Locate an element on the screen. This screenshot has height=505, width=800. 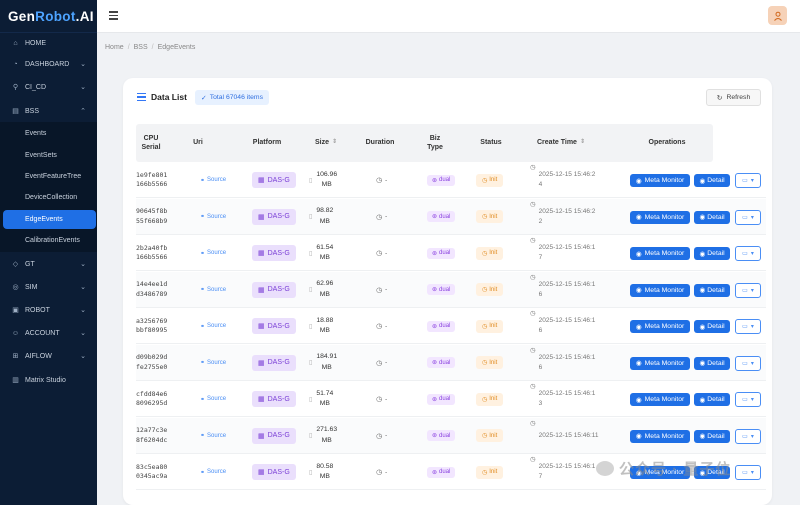
app-logo: Gen Robot .AI is located at coordinates (48, 16).